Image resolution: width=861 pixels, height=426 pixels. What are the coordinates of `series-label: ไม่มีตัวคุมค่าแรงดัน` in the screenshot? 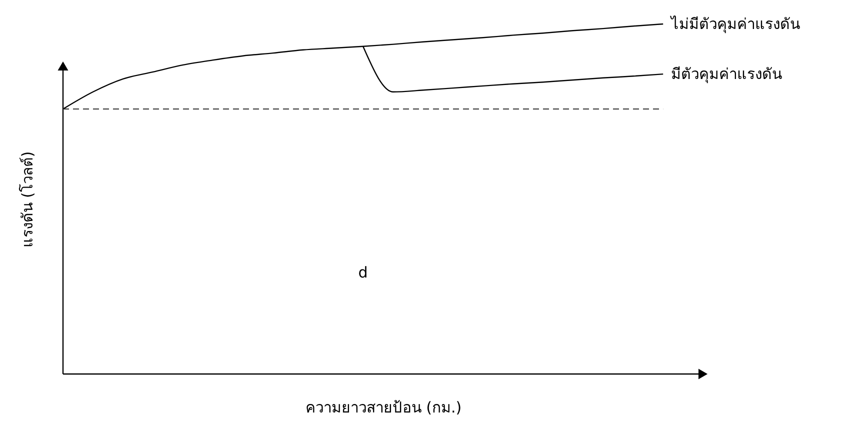 It's located at (735, 24).